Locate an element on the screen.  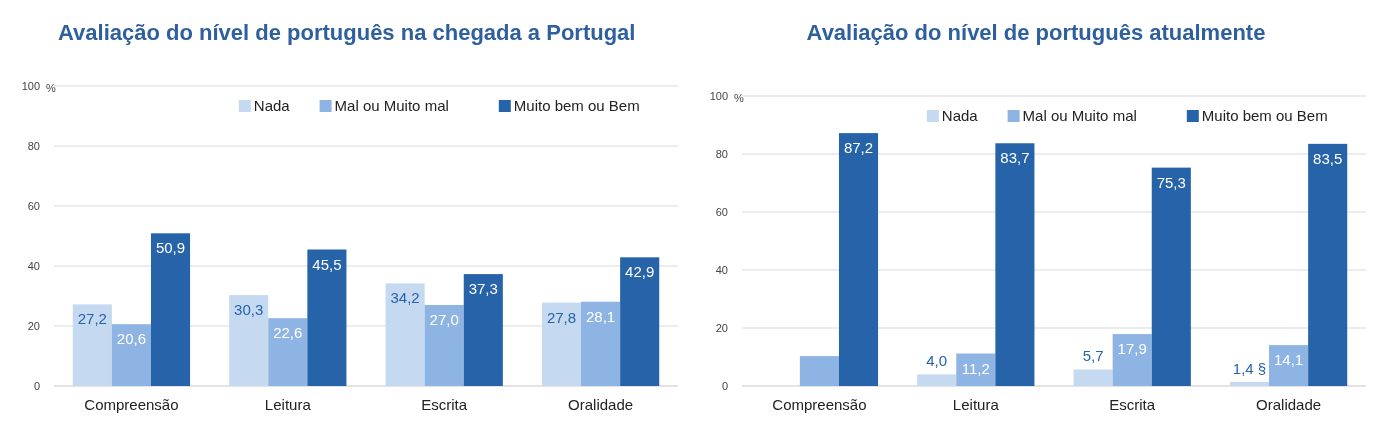
data-label: 20,6 is located at coordinates (131, 339).